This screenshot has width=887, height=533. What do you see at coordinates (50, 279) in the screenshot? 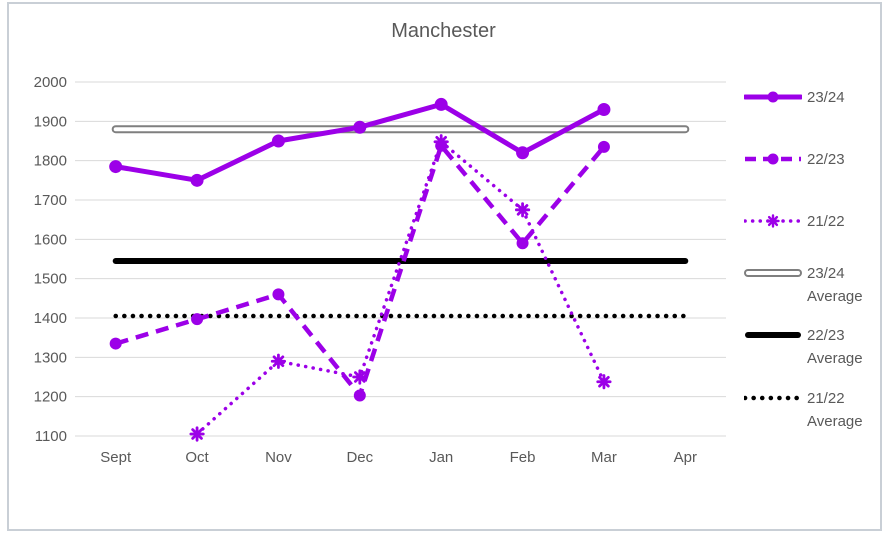
I see `y-axis-tick-label: 1500` at bounding box center [50, 279].